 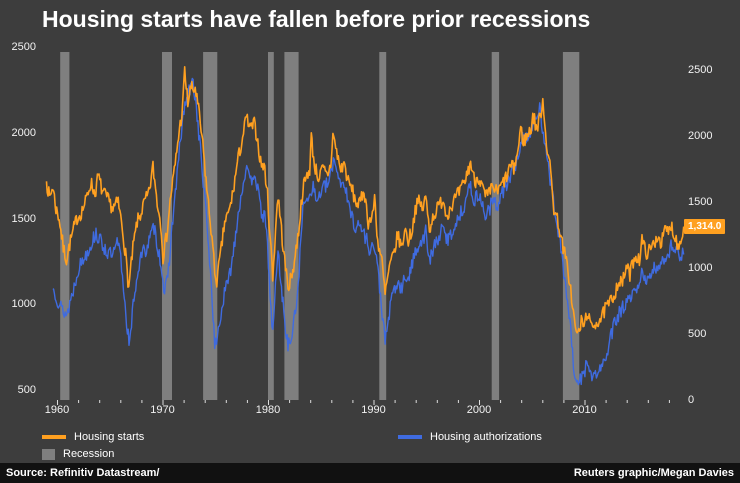 What do you see at coordinates (23, 304) in the screenshot?
I see `left-axis-label: 1000` at bounding box center [23, 304].